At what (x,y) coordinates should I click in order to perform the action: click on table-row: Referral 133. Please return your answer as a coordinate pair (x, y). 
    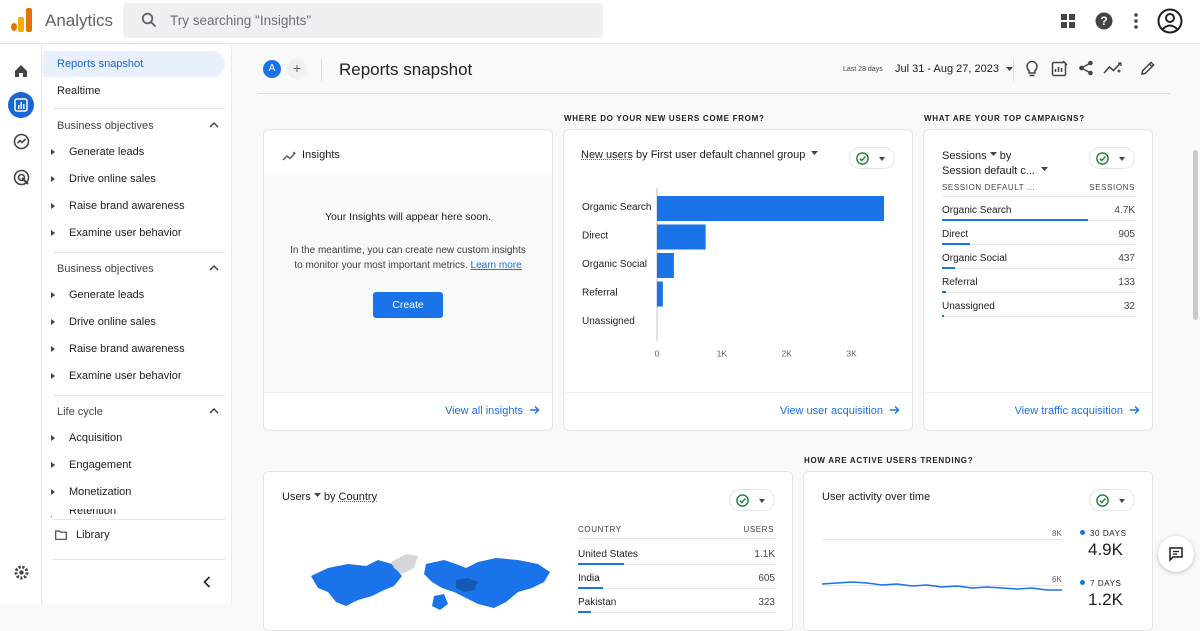
    Looking at the image, I should click on (1038, 286).